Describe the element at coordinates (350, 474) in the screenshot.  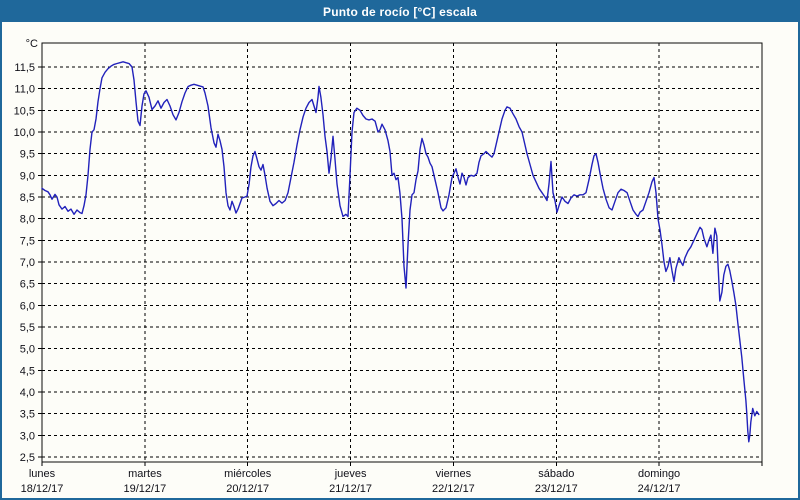
I see `x-axis-day-label: jueves` at that location.